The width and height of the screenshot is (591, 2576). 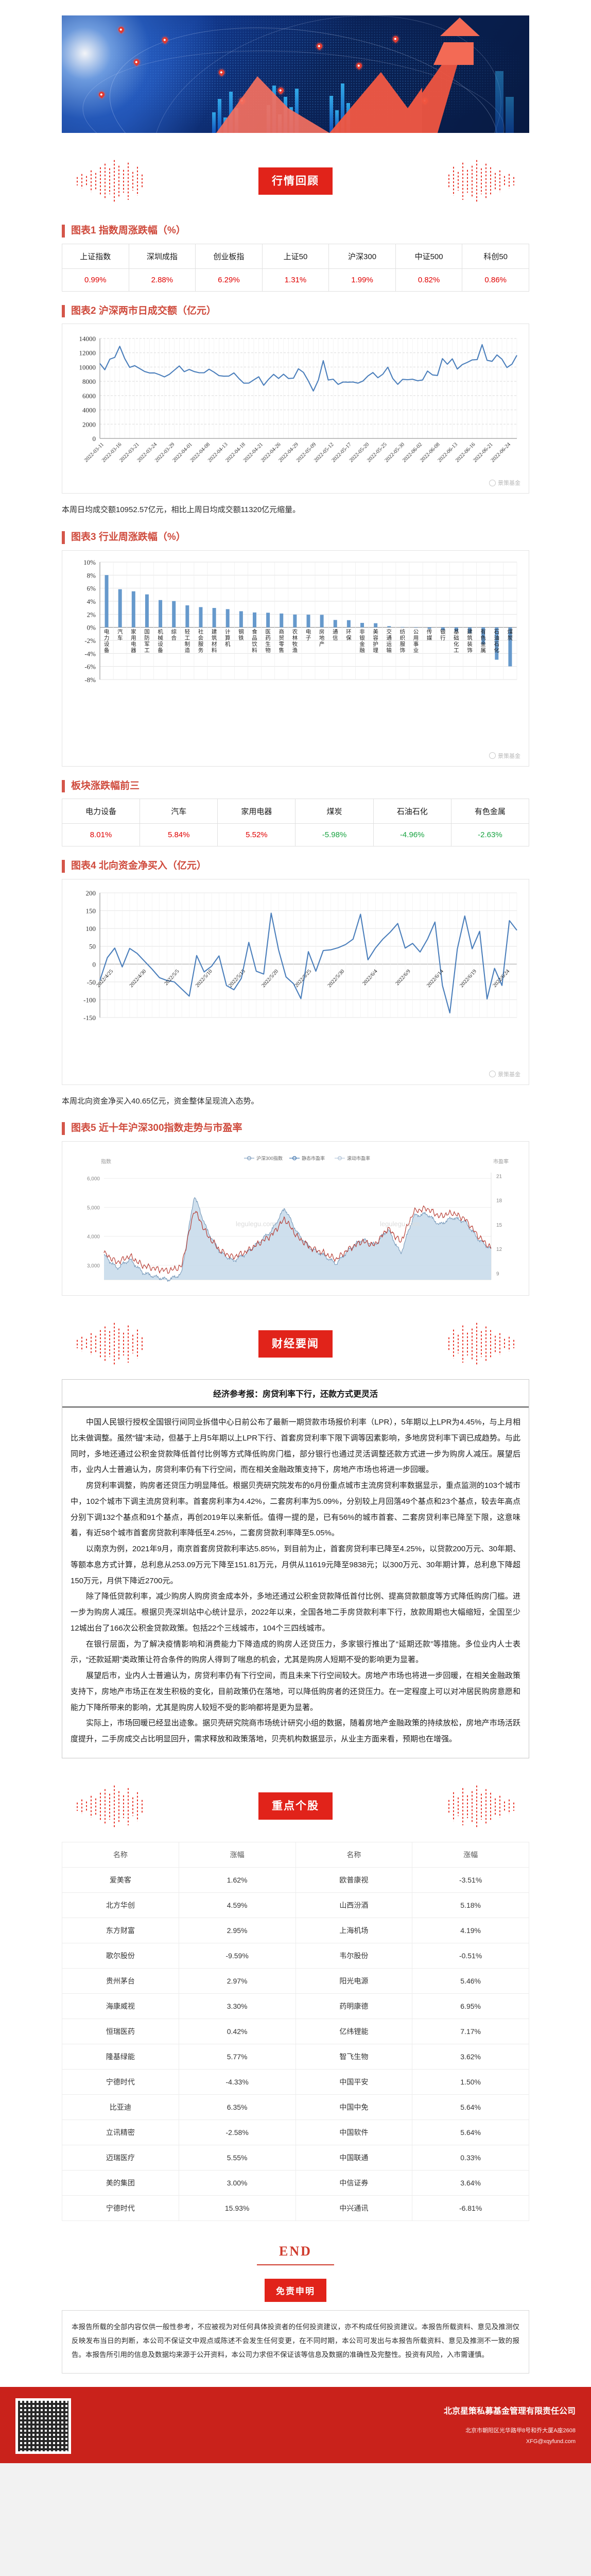 I want to click on table-cell: 5.18%, so click(x=471, y=1905).